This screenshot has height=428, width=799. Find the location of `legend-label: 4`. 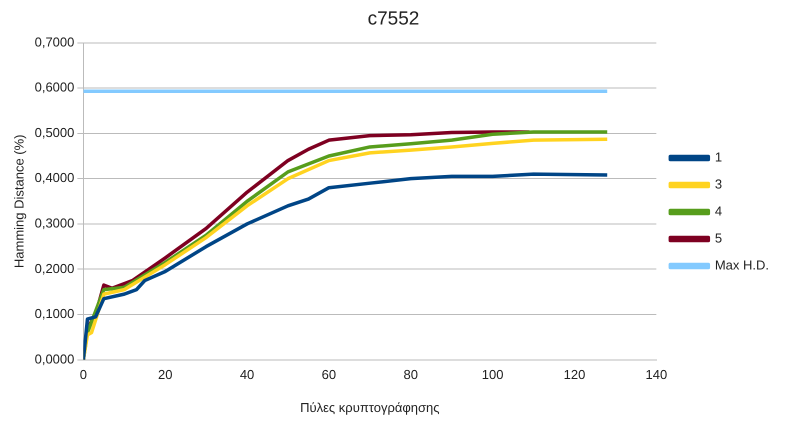

legend-label: 4 is located at coordinates (718, 211).